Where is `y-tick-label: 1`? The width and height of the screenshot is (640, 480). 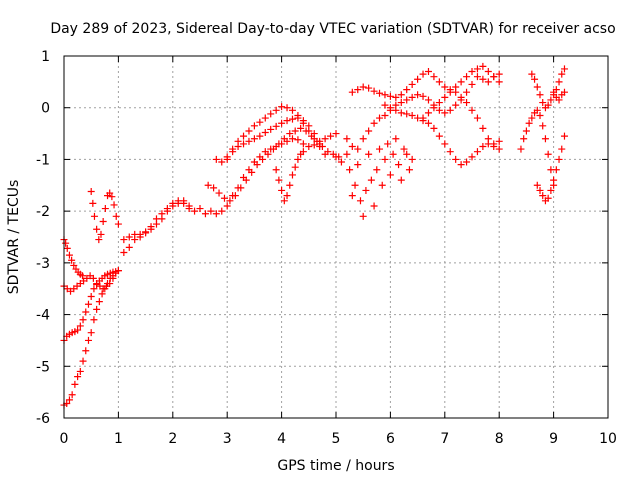
y-tick-label: 1 is located at coordinates (45, 57).